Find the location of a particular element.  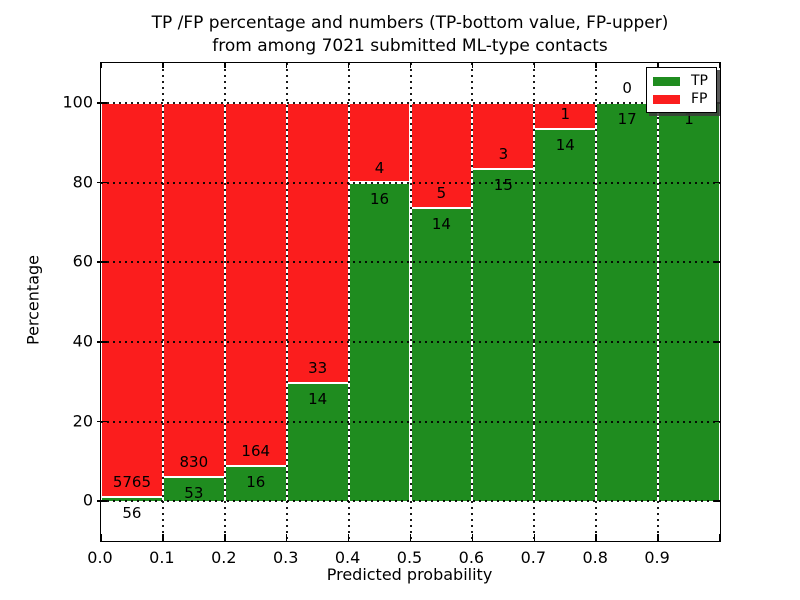

legend: TP FP is located at coordinates (681, 90).